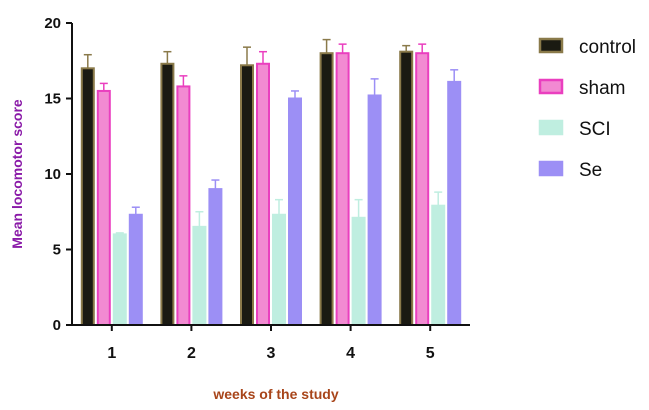 The image size is (649, 410). I want to click on legend-label-se: Se, so click(590, 170).